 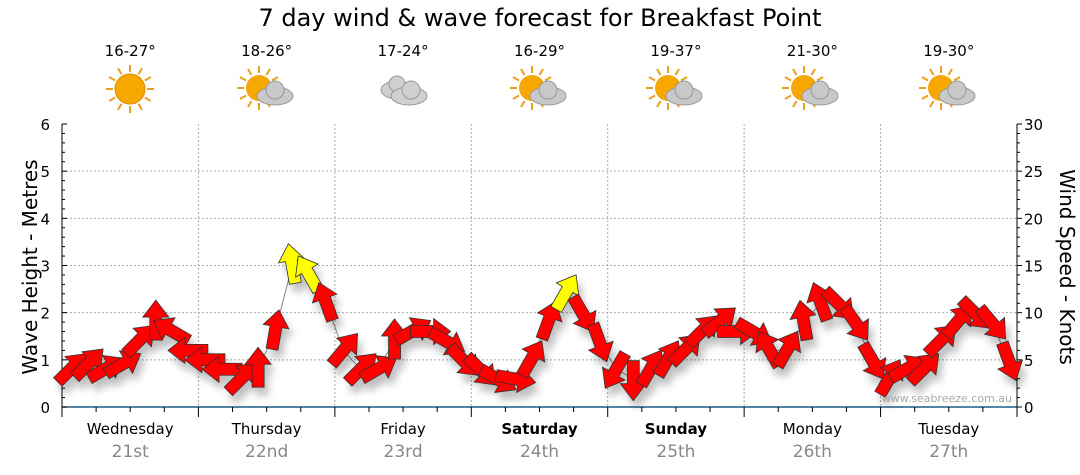 What do you see at coordinates (267, 452) in the screenshot?
I see `x-tick-label-date: 22nd` at bounding box center [267, 452].